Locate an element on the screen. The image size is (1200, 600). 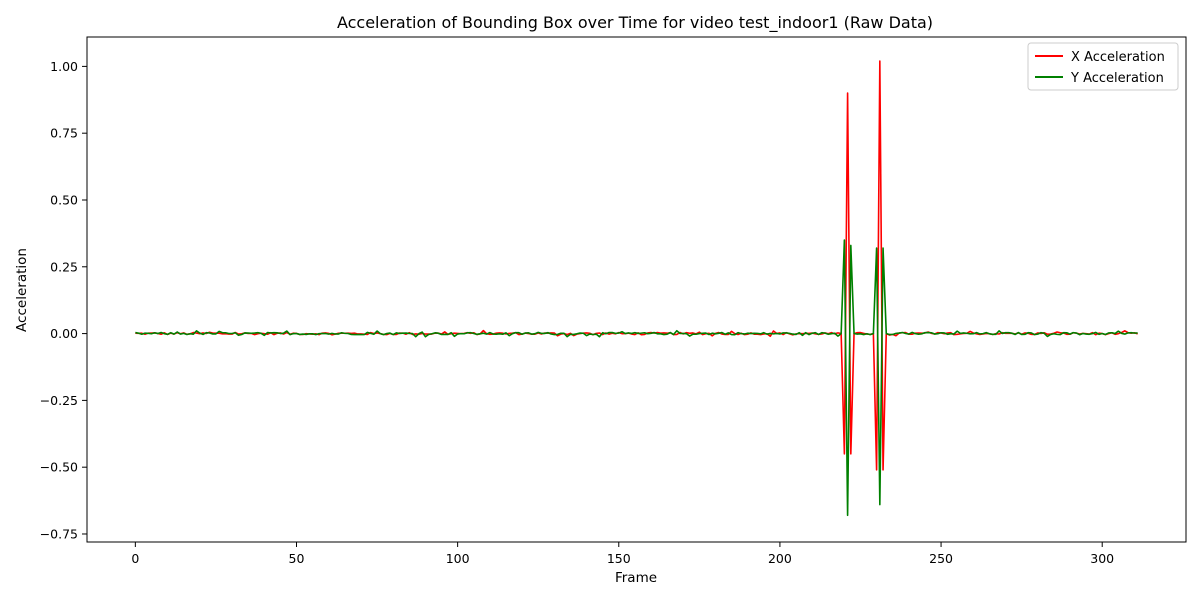
legend-box is located at coordinates (1103, 66).